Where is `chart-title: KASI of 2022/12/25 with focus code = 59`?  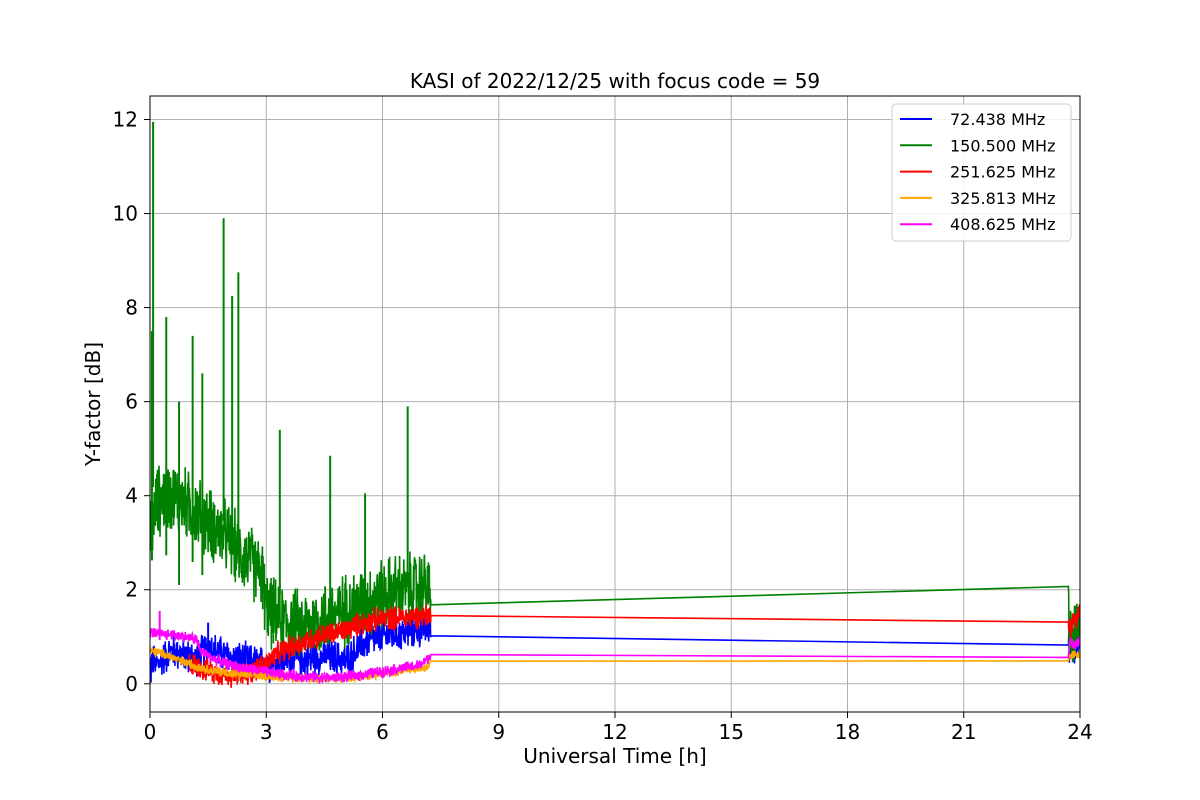
chart-title: KASI of 2022/12/25 with focus code = 59 is located at coordinates (615, 81).